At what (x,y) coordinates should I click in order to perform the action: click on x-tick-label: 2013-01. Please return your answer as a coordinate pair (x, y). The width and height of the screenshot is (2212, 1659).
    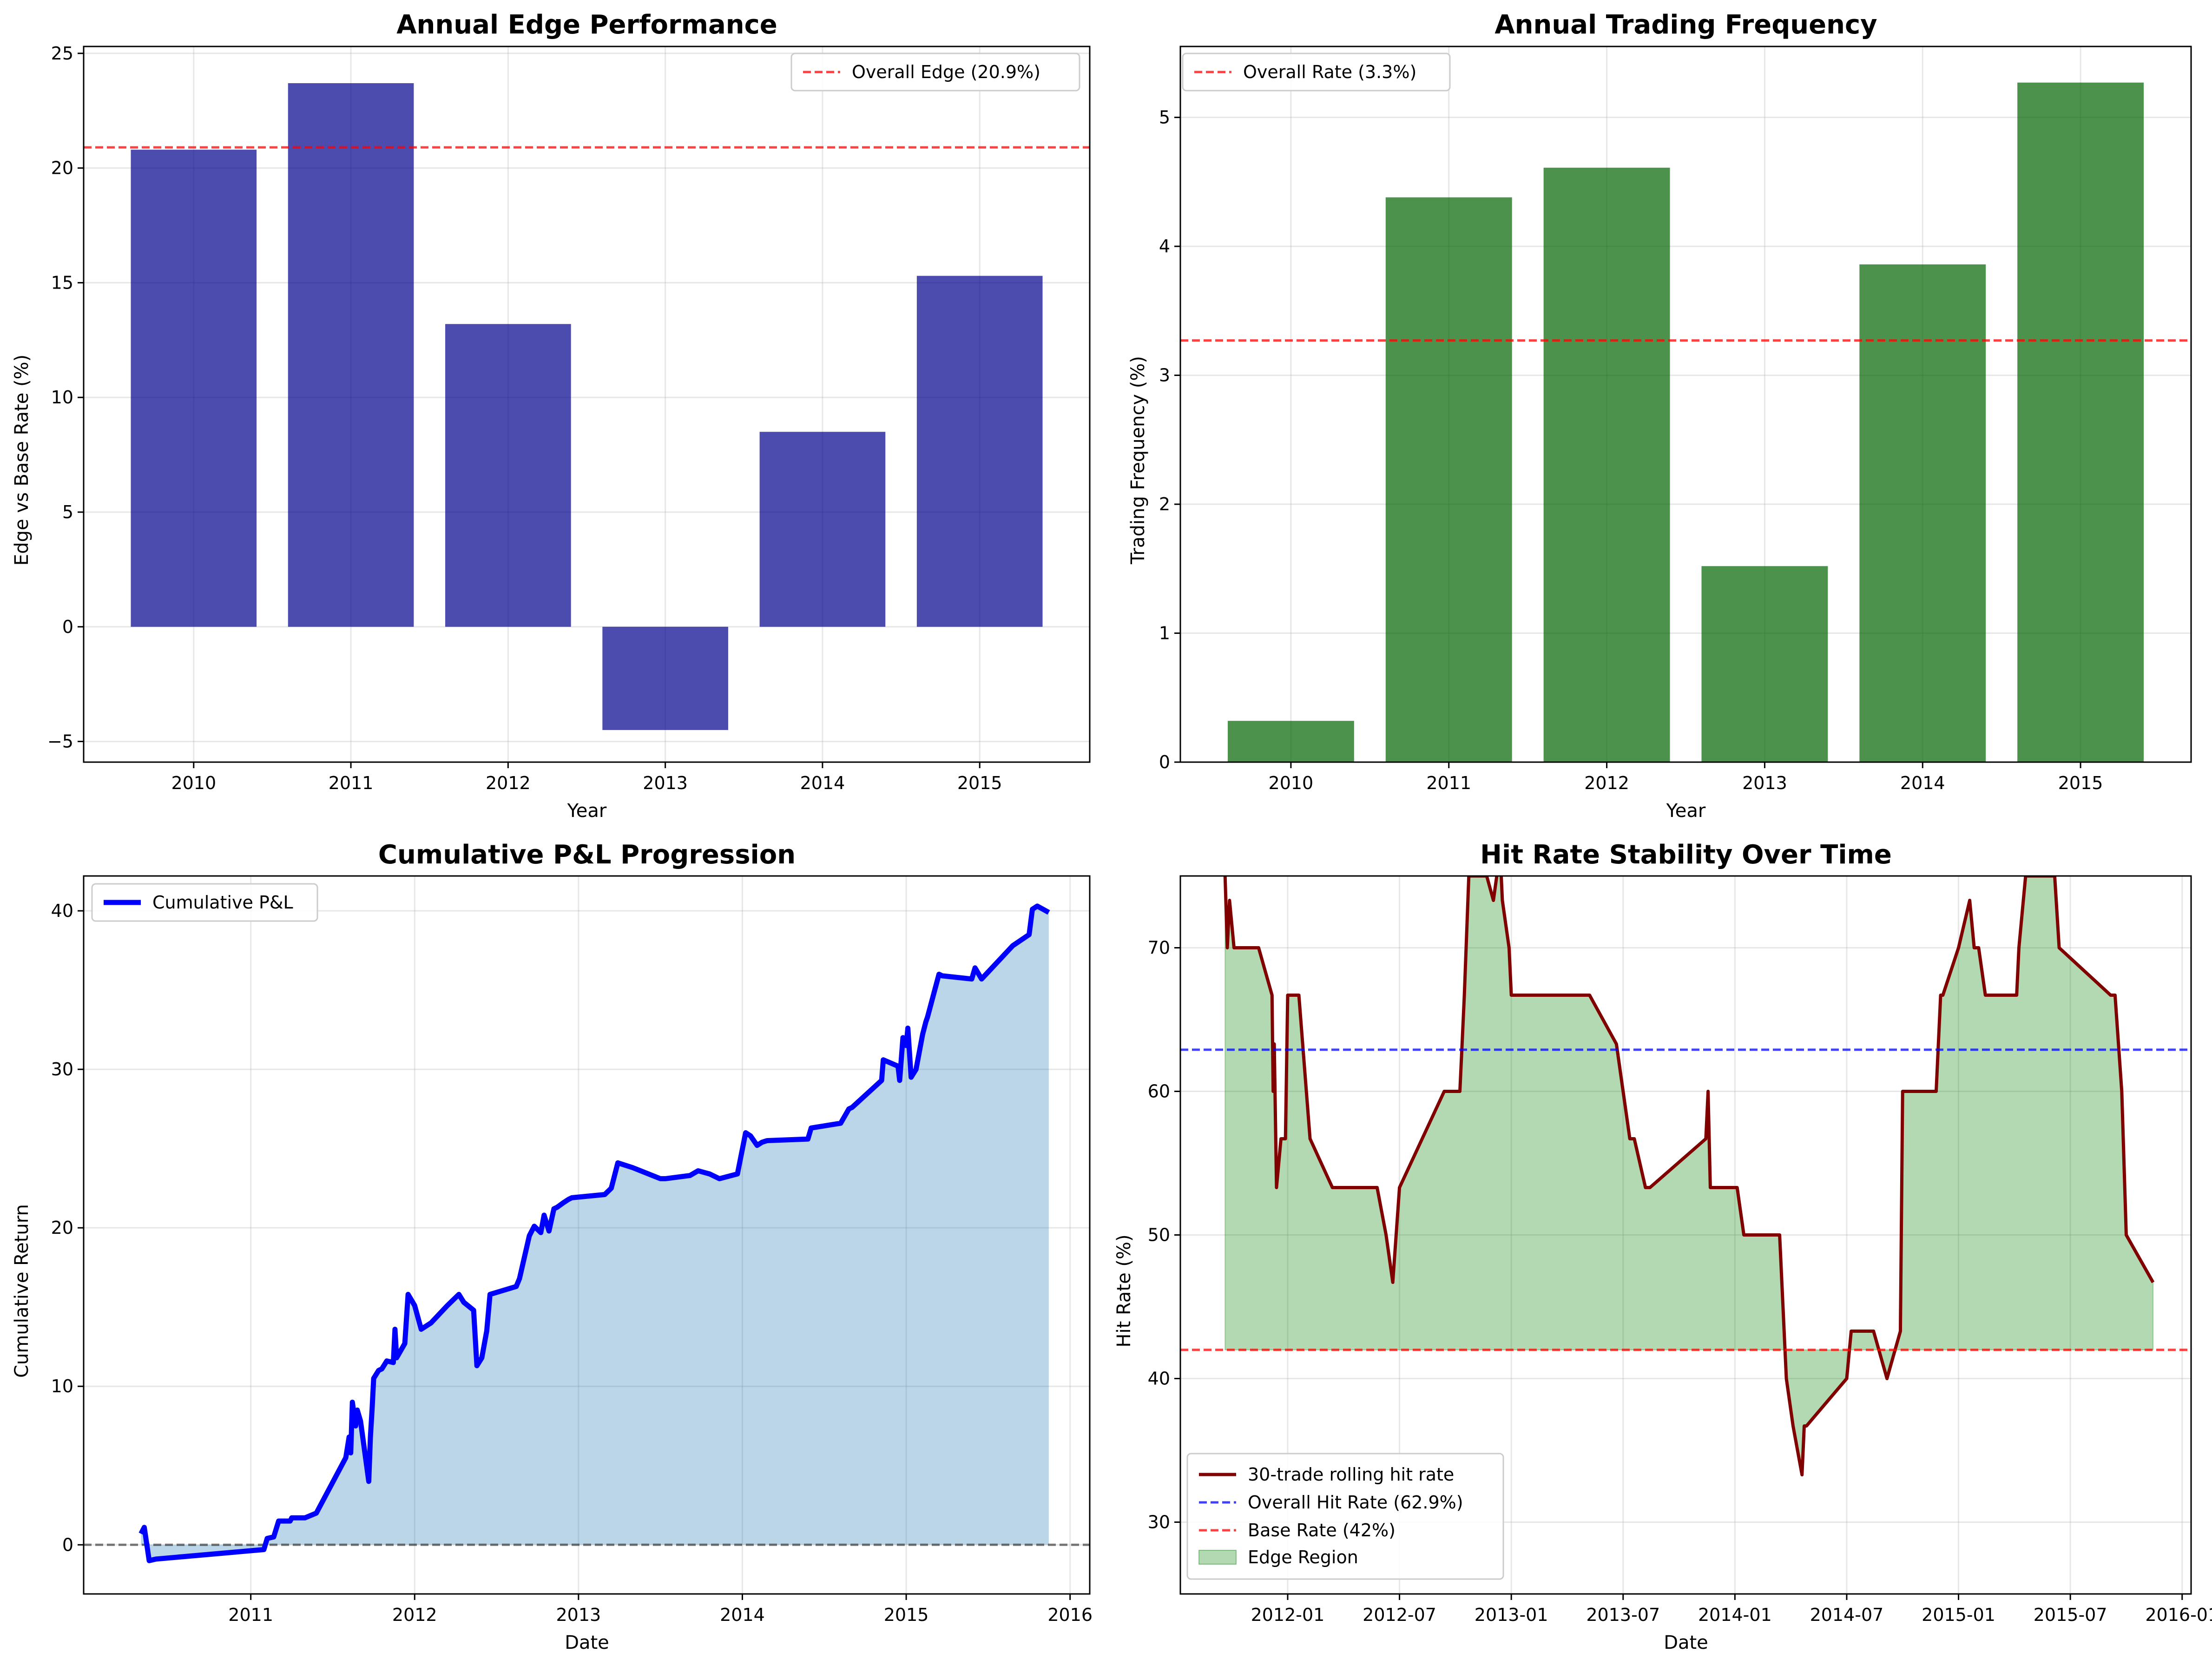
    Looking at the image, I should click on (1511, 1615).